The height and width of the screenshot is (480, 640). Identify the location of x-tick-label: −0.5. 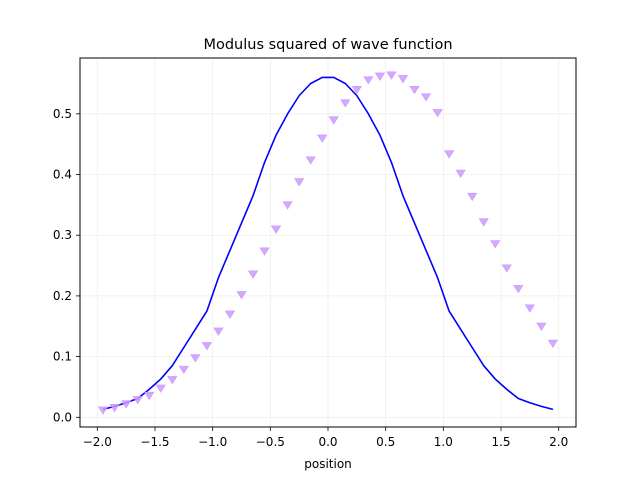
(270, 442).